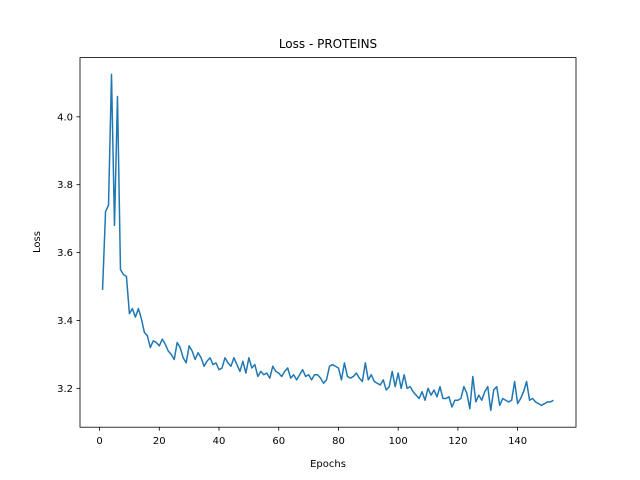 The height and width of the screenshot is (480, 640). What do you see at coordinates (37, 242) in the screenshot?
I see `y-axis-label: Loss` at bounding box center [37, 242].